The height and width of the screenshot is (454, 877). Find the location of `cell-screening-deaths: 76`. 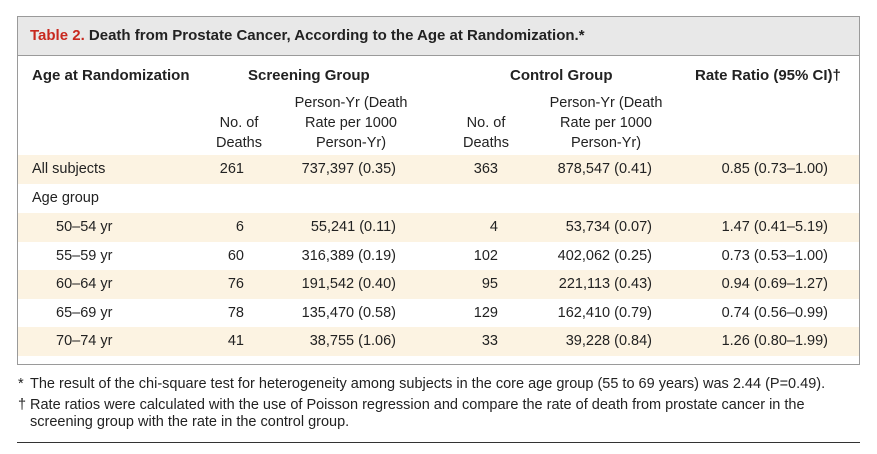

cell-screening-deaths: 76 is located at coordinates (235, 284).